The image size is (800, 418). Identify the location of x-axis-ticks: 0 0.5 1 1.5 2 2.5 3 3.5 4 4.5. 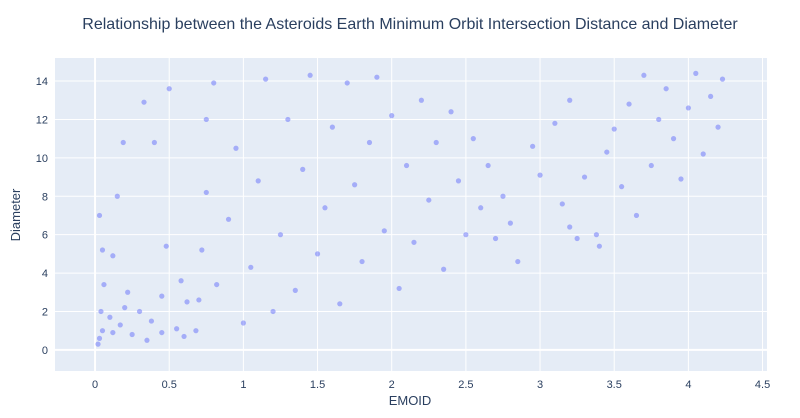
(431, 385).